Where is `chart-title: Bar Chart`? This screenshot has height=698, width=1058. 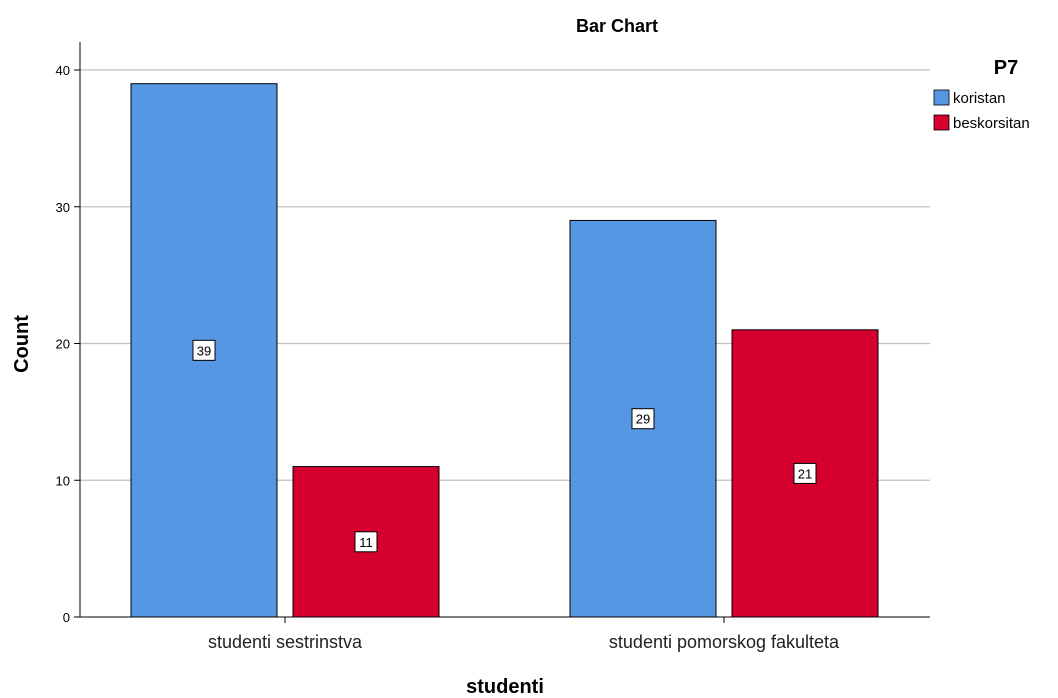
chart-title: Bar Chart is located at coordinates (617, 26).